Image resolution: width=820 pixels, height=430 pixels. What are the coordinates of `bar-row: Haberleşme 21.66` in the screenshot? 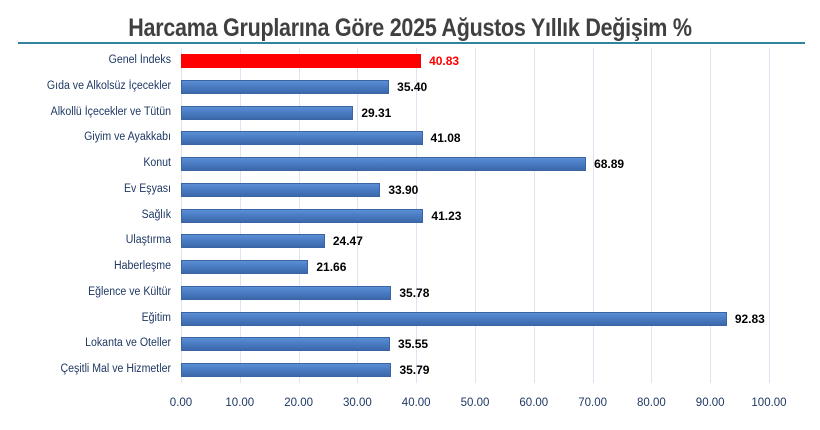 It's located at (441, 272).